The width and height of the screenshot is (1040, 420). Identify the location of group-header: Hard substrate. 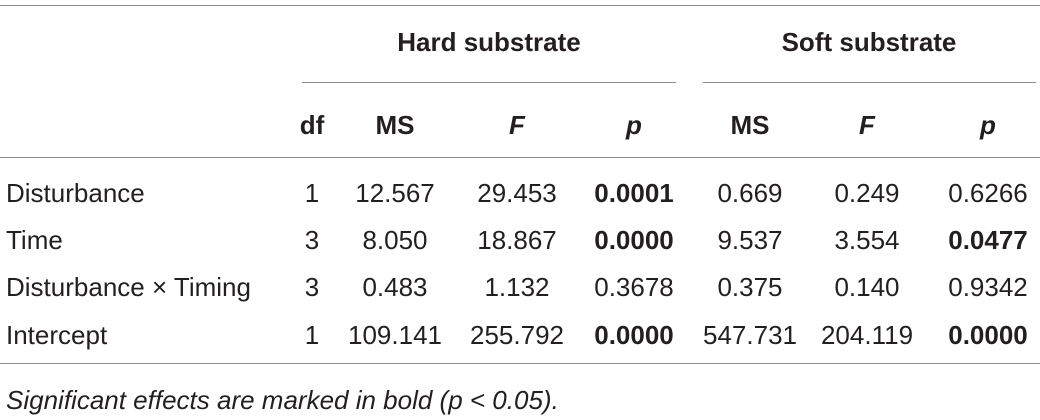
(489, 42).